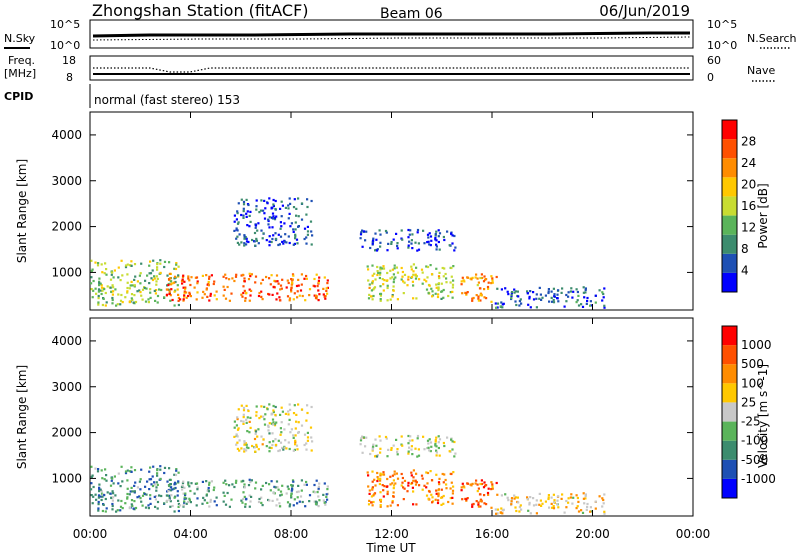 The width and height of the screenshot is (800, 554). Describe the element at coordinates (66, 181) in the screenshot. I see `y-tick-label: 3000` at that location.